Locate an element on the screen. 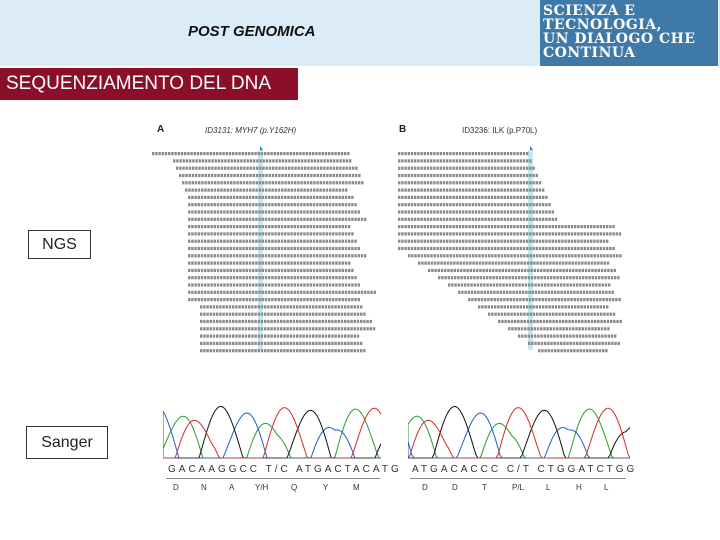 The width and height of the screenshot is (720, 540). divider is located at coordinates (518, 478).